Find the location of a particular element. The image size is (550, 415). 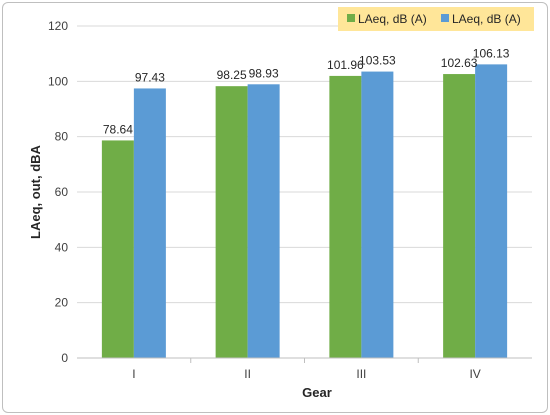

x-tick-label: II is located at coordinates (247, 374).